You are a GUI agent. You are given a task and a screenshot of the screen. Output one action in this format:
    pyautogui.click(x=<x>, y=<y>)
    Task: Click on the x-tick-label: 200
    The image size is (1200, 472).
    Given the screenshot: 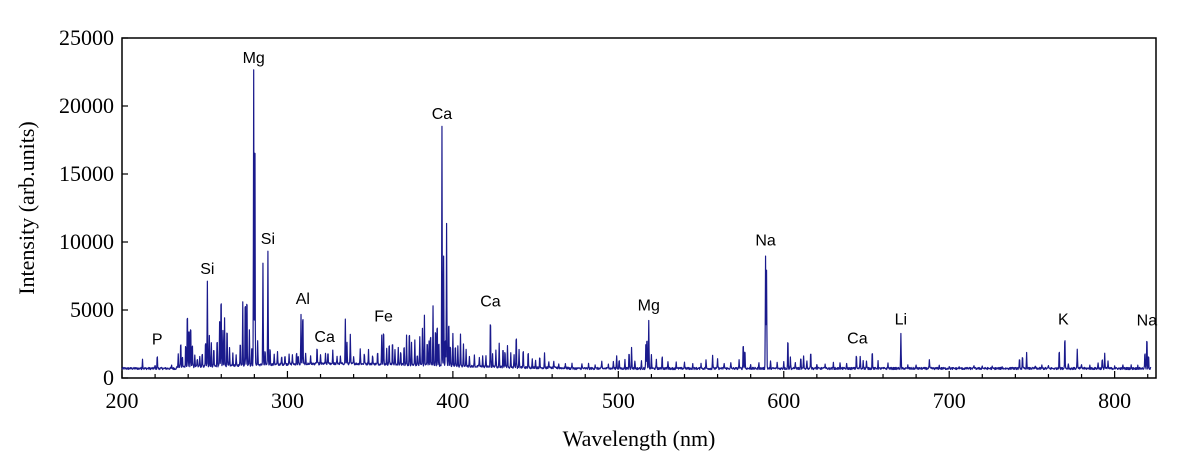 What is the action you would take?
    pyautogui.click(x=122, y=400)
    